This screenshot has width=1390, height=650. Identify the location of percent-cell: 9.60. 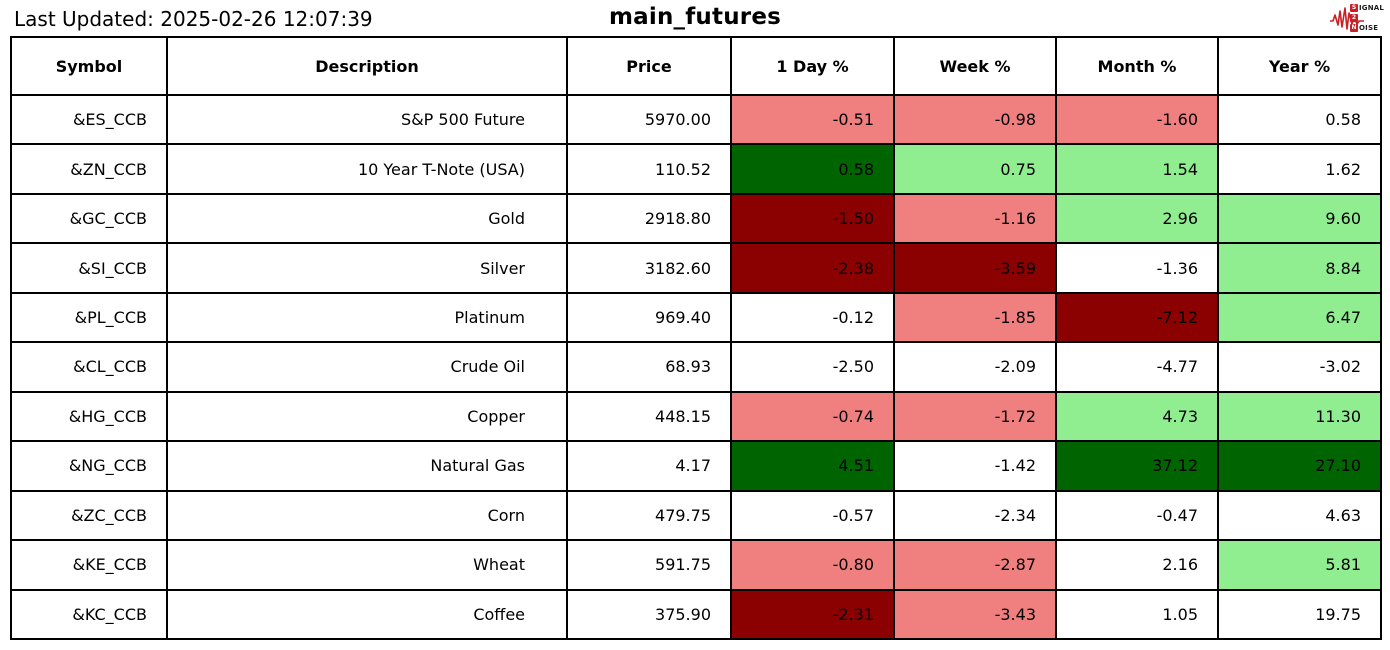
(1299, 218).